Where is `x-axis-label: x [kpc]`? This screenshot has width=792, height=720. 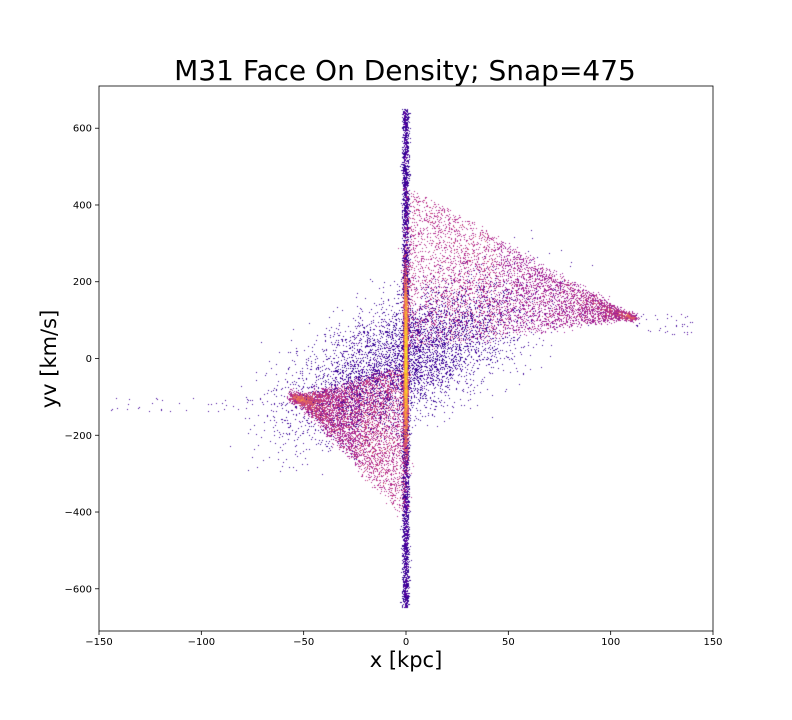
x-axis-label: x [kpc] is located at coordinates (406, 660).